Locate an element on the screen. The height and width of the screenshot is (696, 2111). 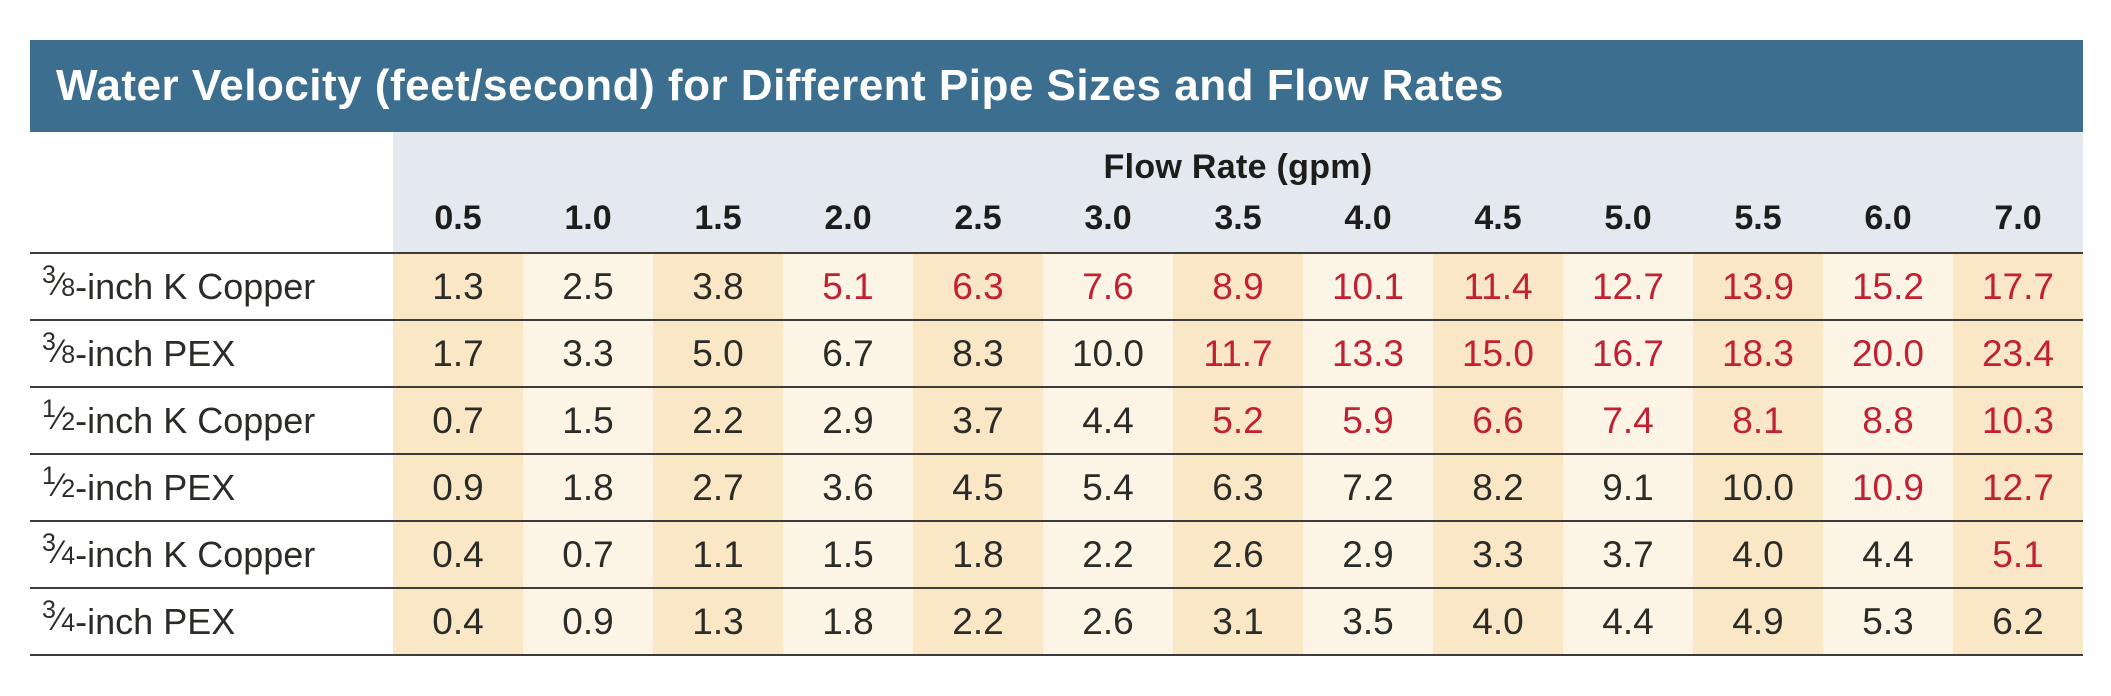
velocity-value: 4.5 is located at coordinates (978, 487).